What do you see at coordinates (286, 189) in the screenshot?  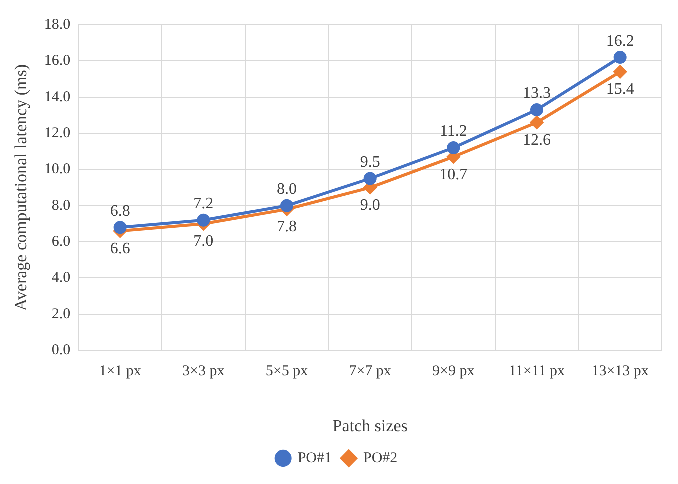 I see `data-label: 8.0` at bounding box center [286, 189].